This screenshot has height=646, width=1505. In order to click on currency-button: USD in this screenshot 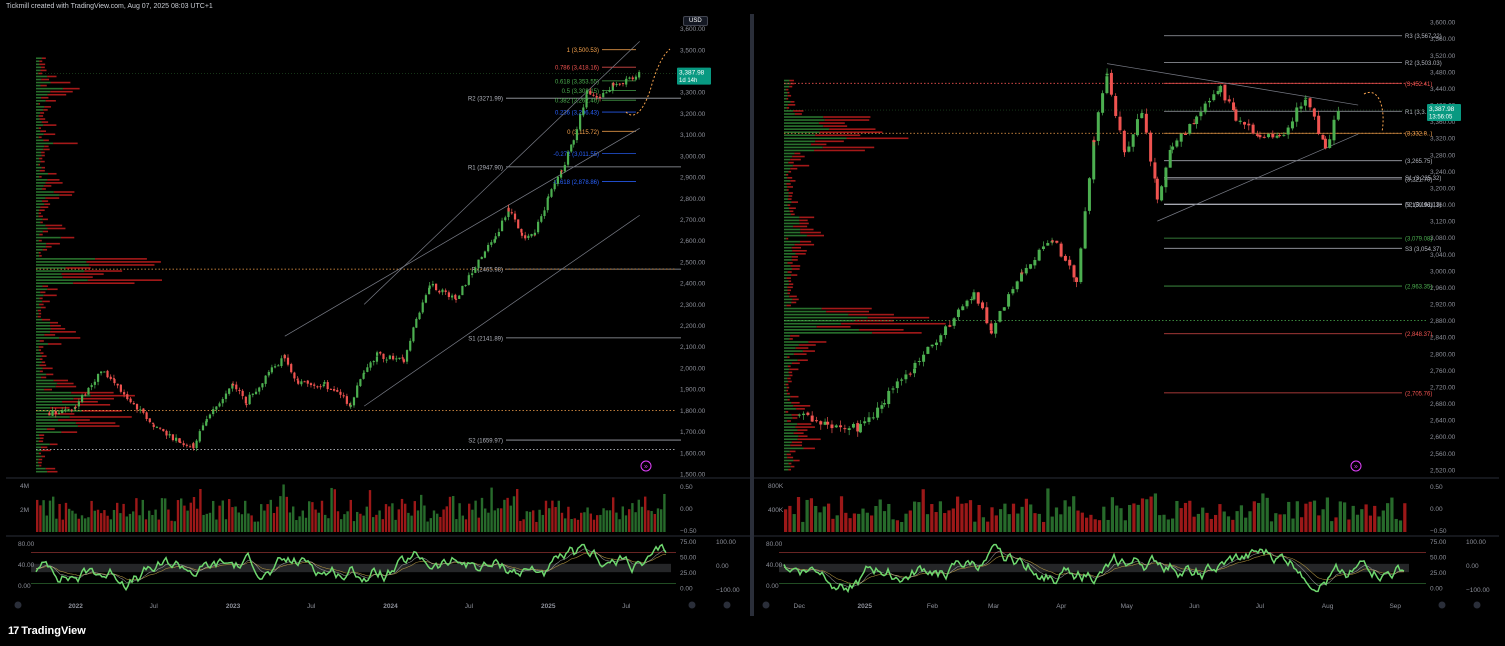, I will do `click(695, 21)`.